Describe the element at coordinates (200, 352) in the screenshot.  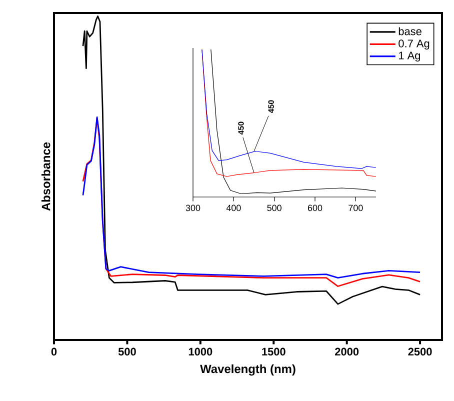
I see `x-tick-label: 1000` at that location.